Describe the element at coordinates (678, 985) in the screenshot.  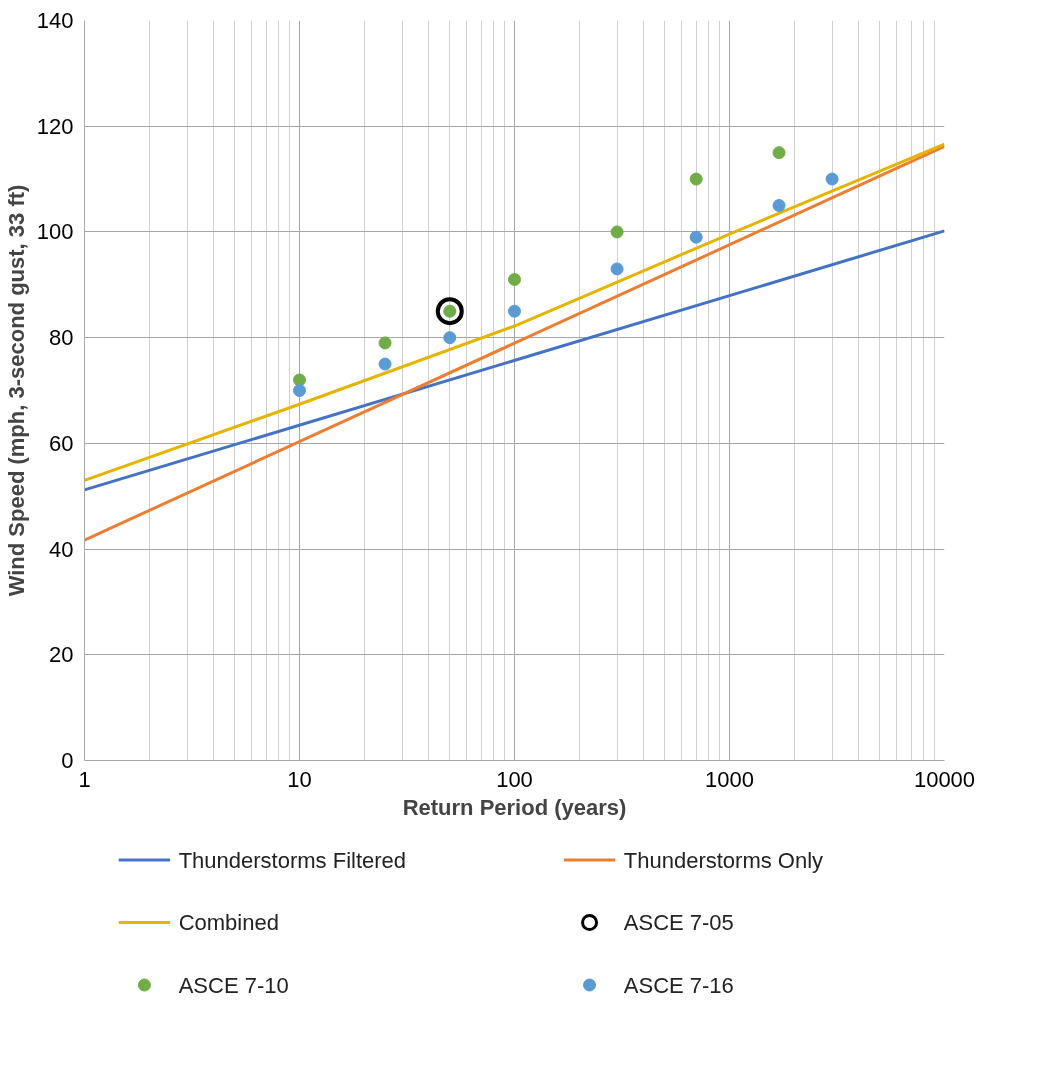
I see `legend-label: ASCE 7-16` at that location.